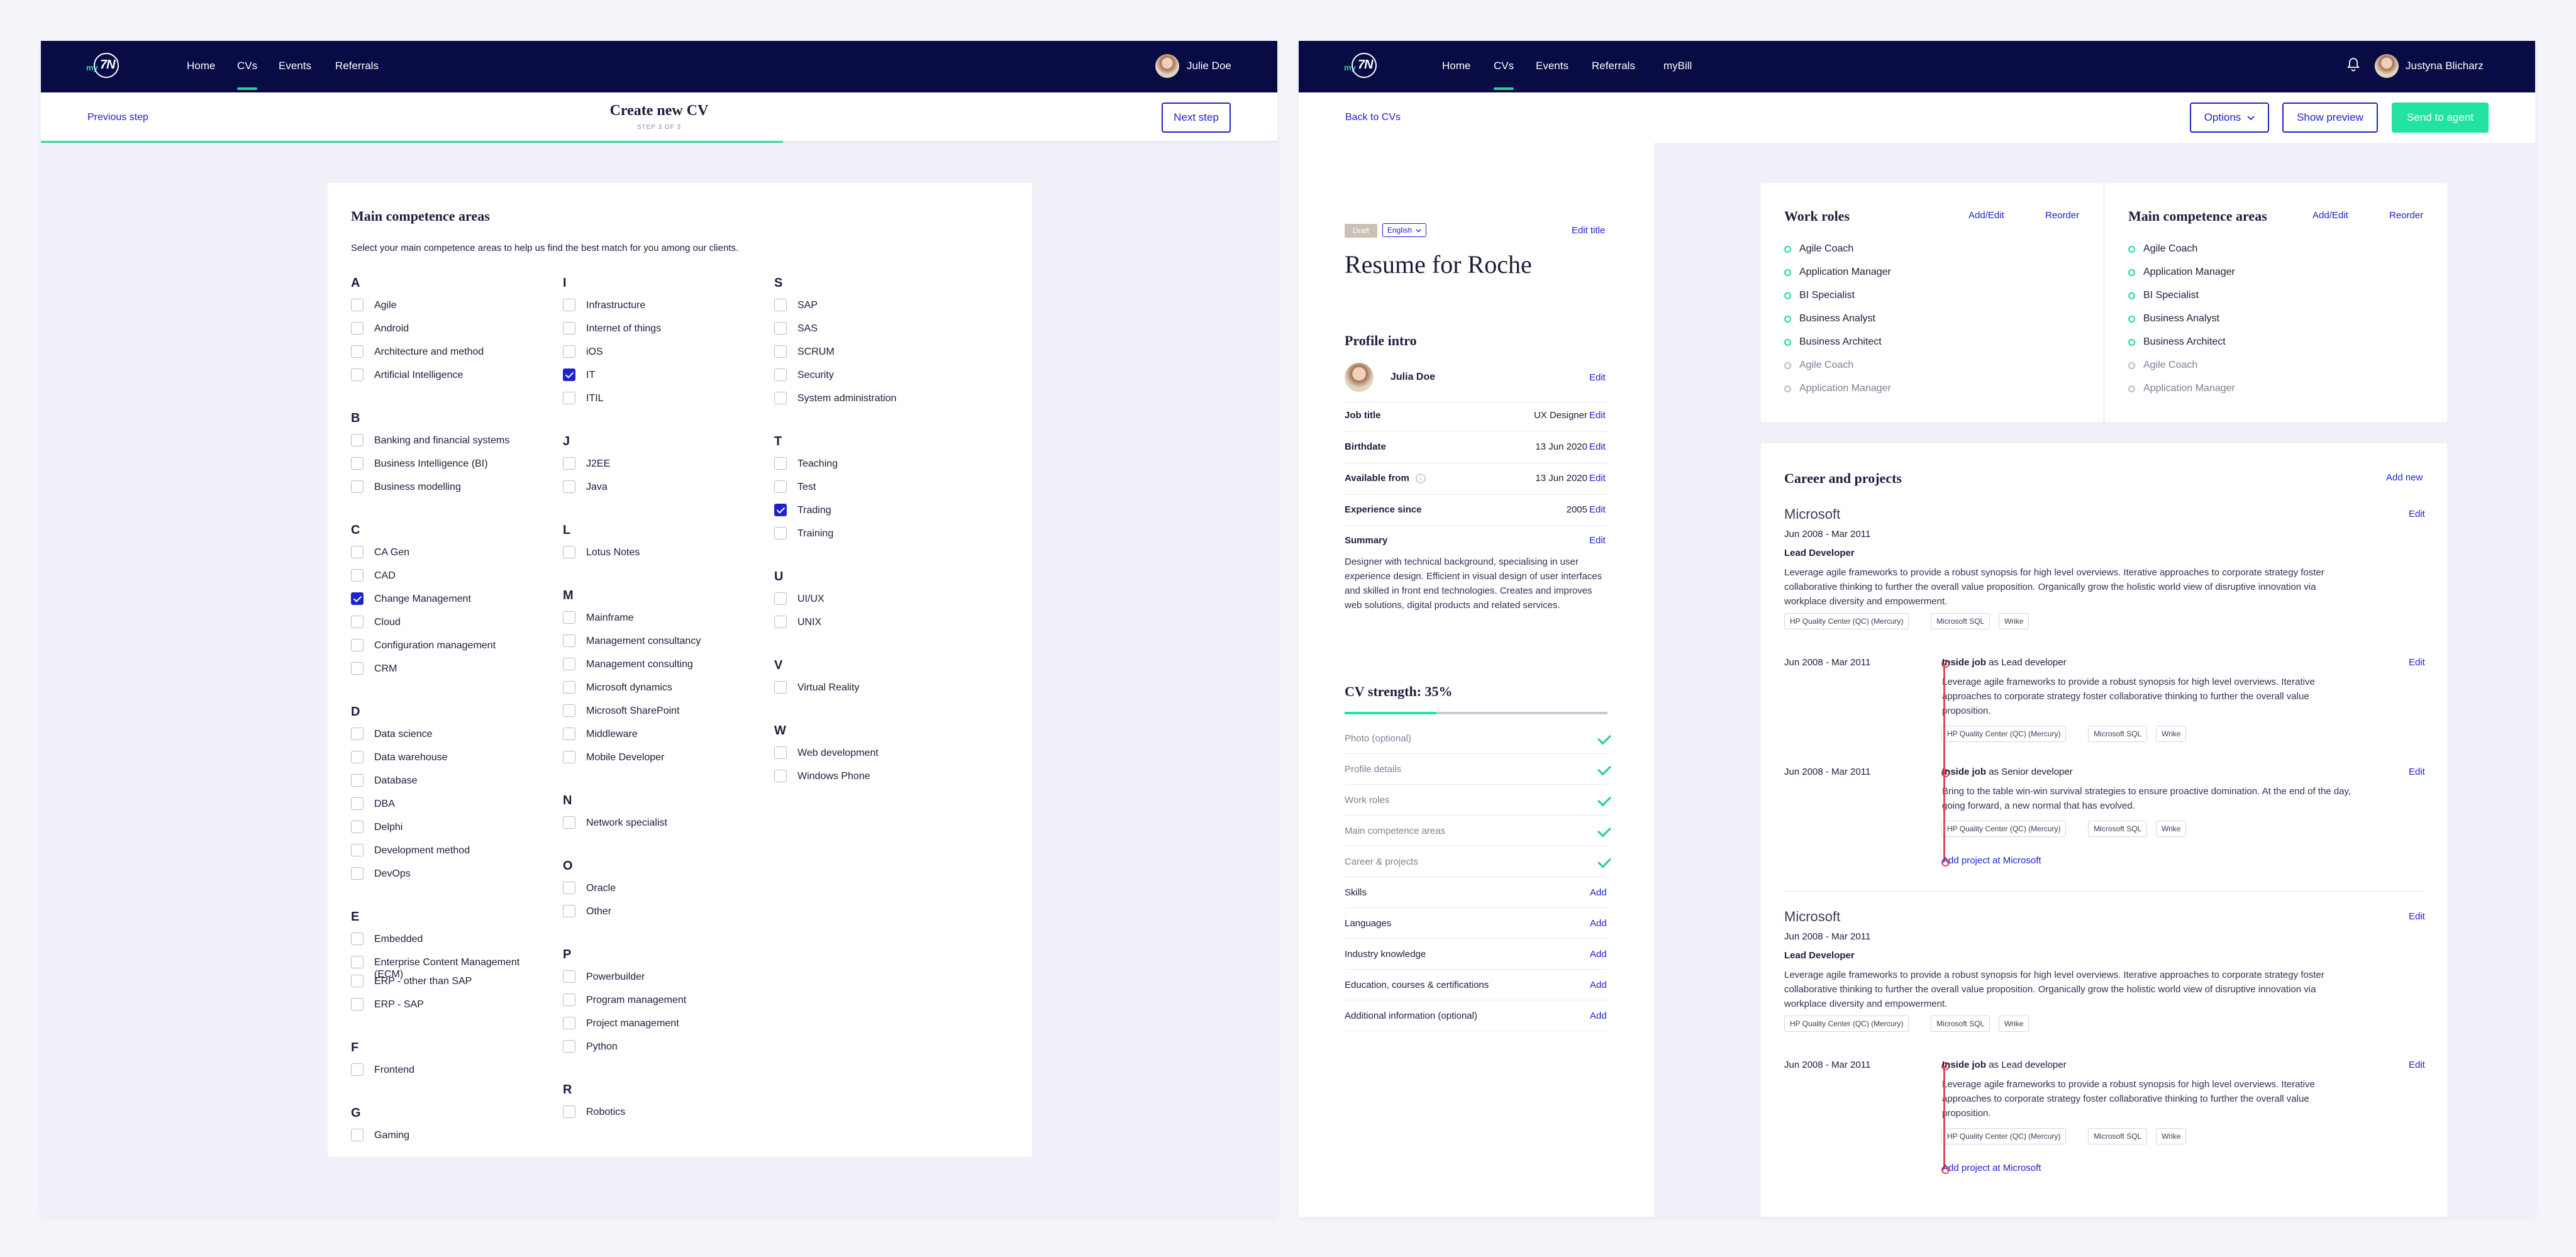 The width and height of the screenshot is (2576, 1257). I want to click on options-button: Options, so click(2229, 117).